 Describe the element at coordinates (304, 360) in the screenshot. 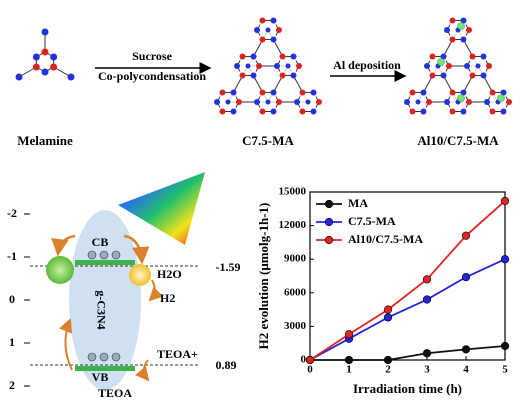

I see `y-tick-label: 0` at that location.